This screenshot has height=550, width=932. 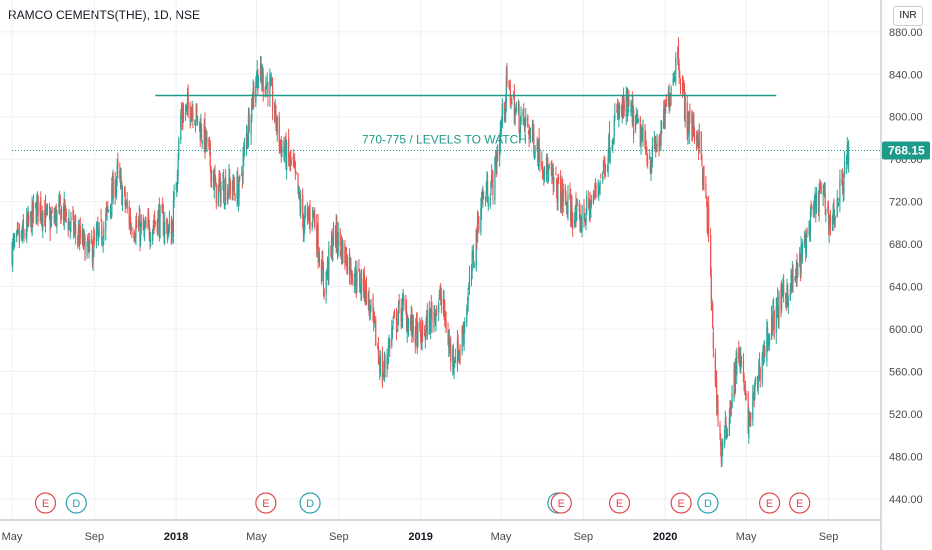 What do you see at coordinates (908, 16) in the screenshot?
I see `currency-button: INR` at bounding box center [908, 16].